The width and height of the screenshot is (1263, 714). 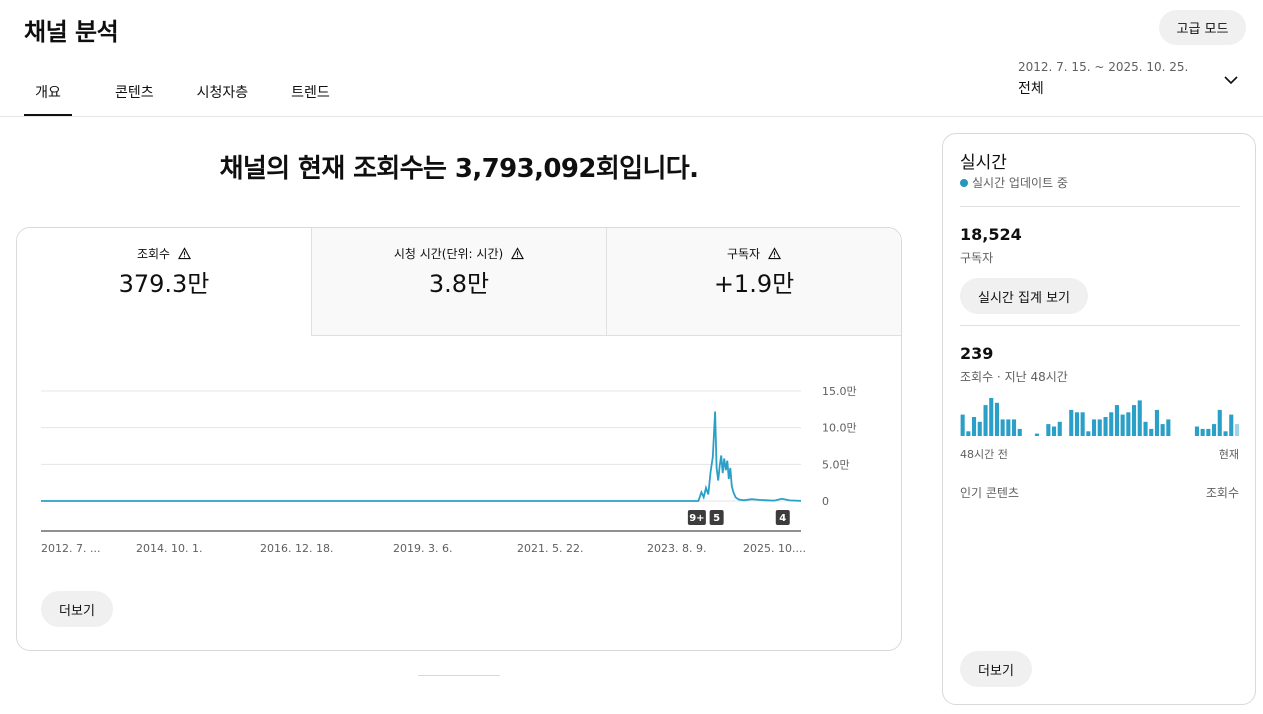 I want to click on x-tick-label: 2014. 10. 1., so click(x=169, y=548).